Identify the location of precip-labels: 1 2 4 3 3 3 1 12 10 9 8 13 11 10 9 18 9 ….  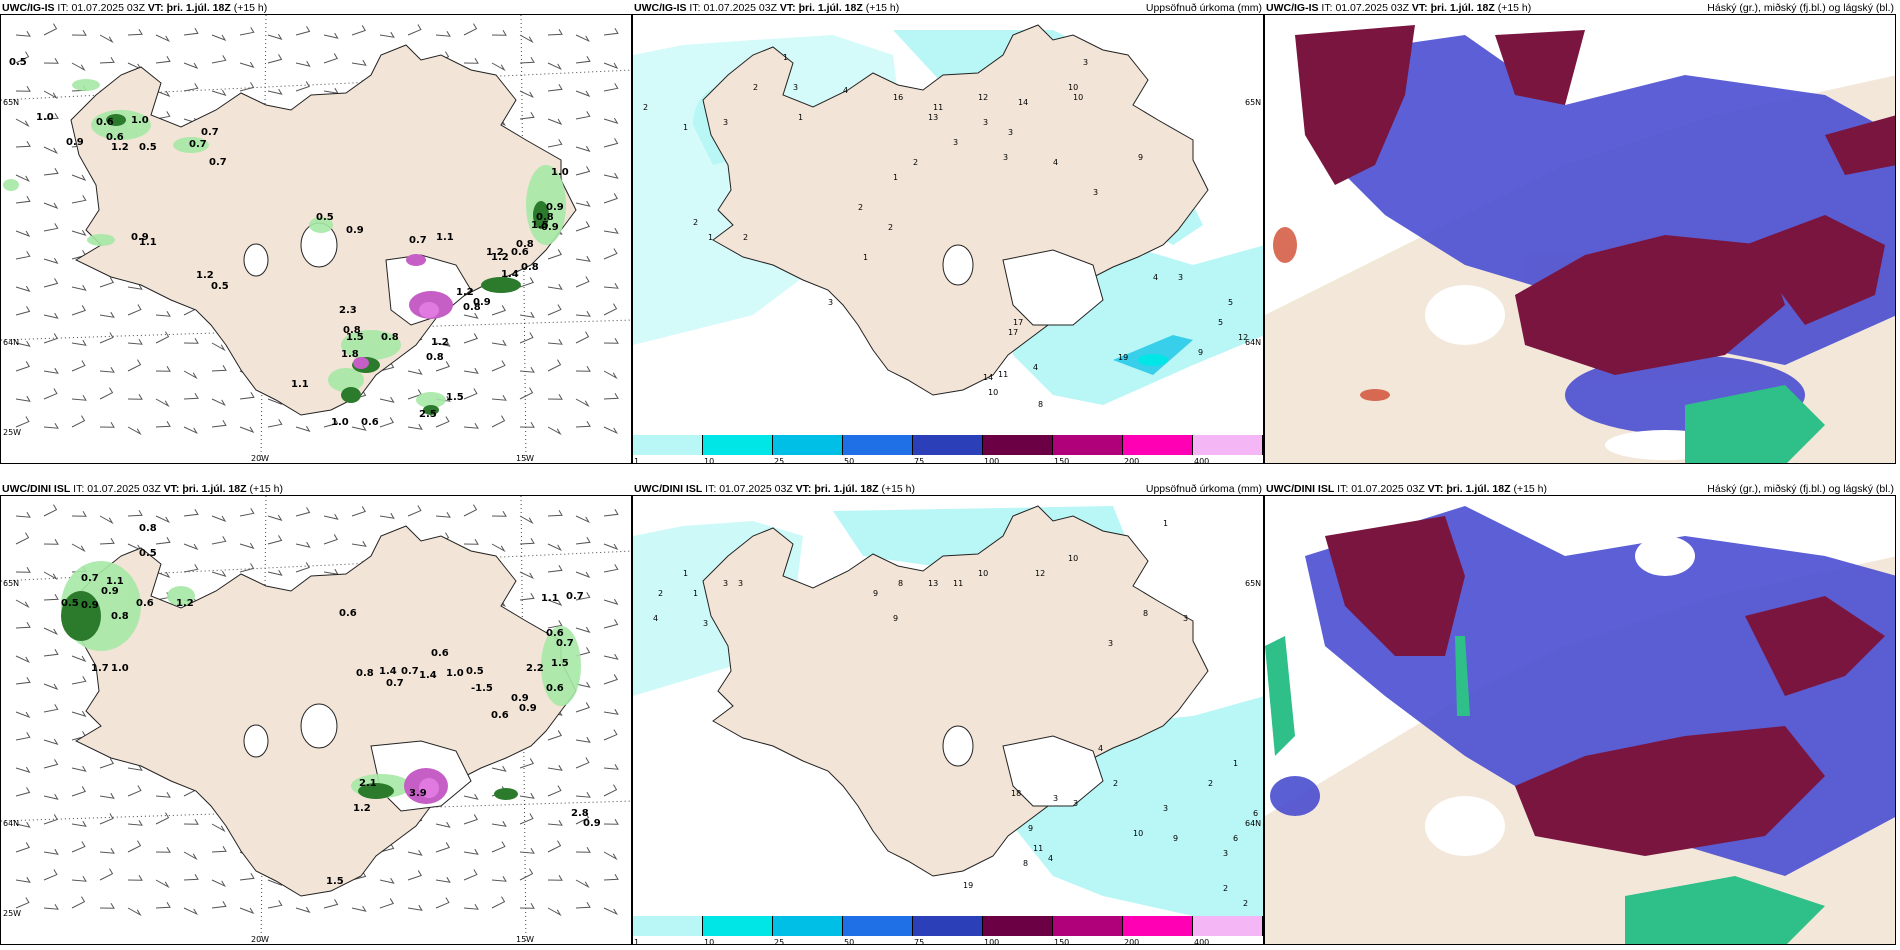
(955, 713).